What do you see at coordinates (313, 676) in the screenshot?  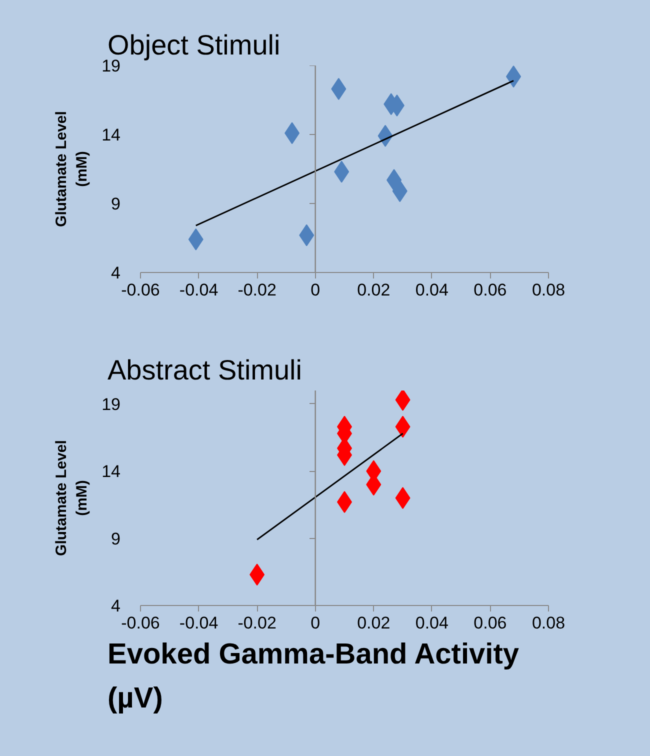 I see `x-axis-title: Evoked Gamma-Band Activity (µV)` at bounding box center [313, 676].